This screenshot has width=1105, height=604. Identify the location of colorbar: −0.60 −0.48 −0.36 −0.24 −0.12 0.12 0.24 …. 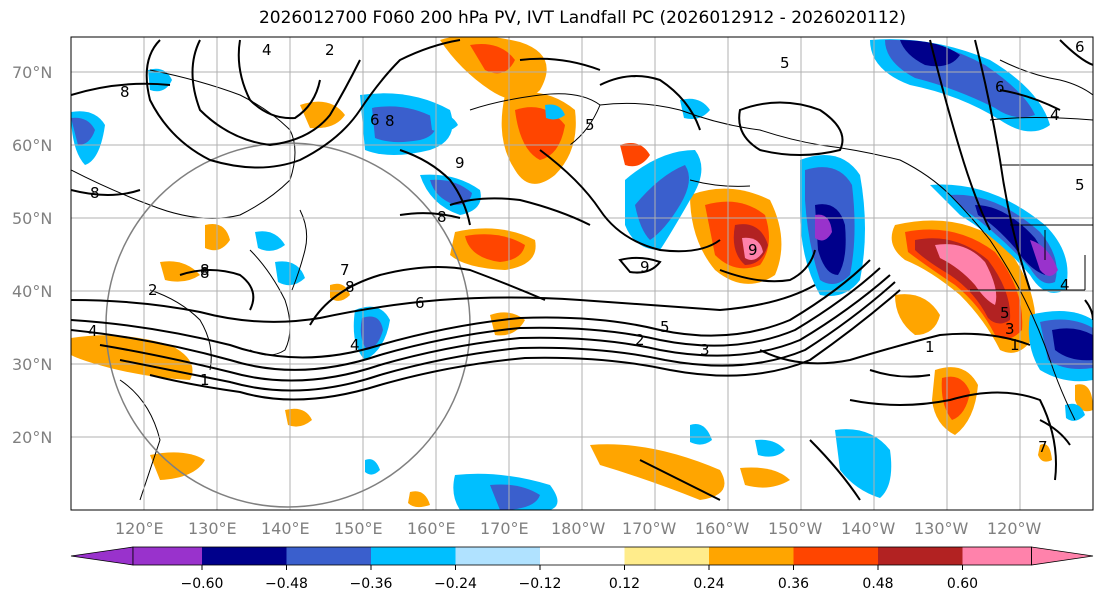
(582, 569).